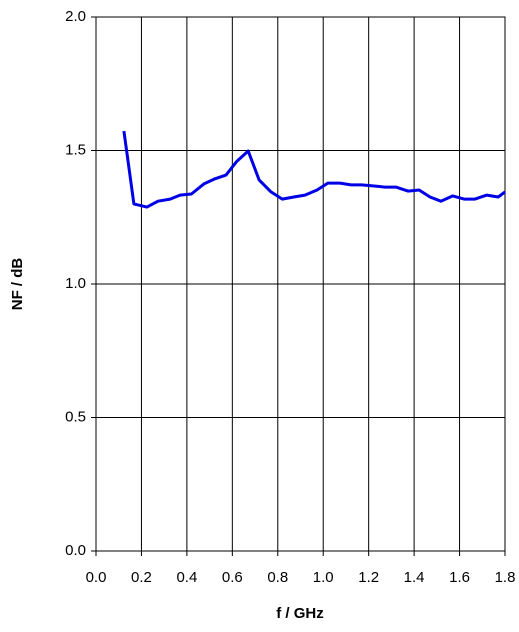 This screenshot has width=519, height=632. I want to click on x-tick-label: 1.4, so click(414, 577).